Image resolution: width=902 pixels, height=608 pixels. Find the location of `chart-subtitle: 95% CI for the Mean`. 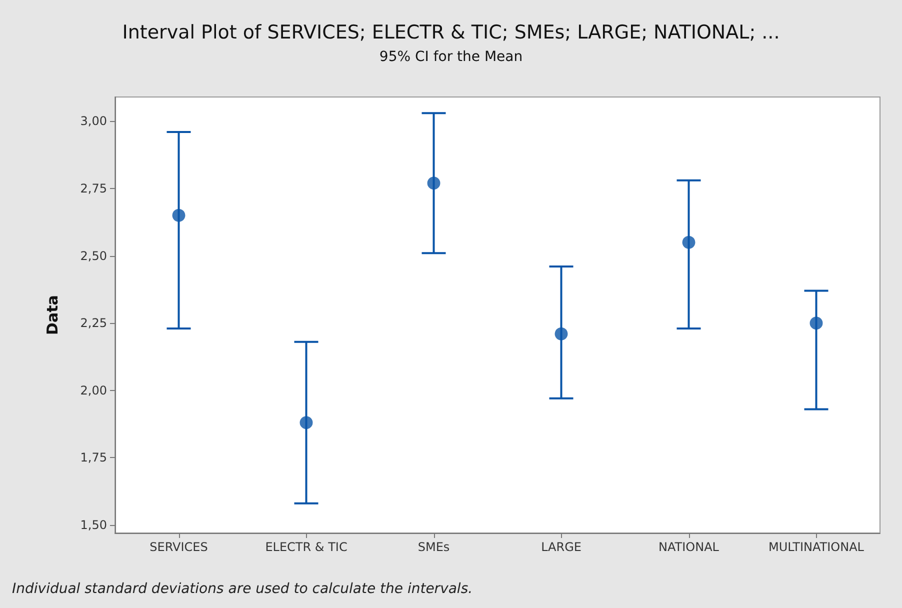

chart-subtitle: 95% CI for the Mean is located at coordinates (451, 57).